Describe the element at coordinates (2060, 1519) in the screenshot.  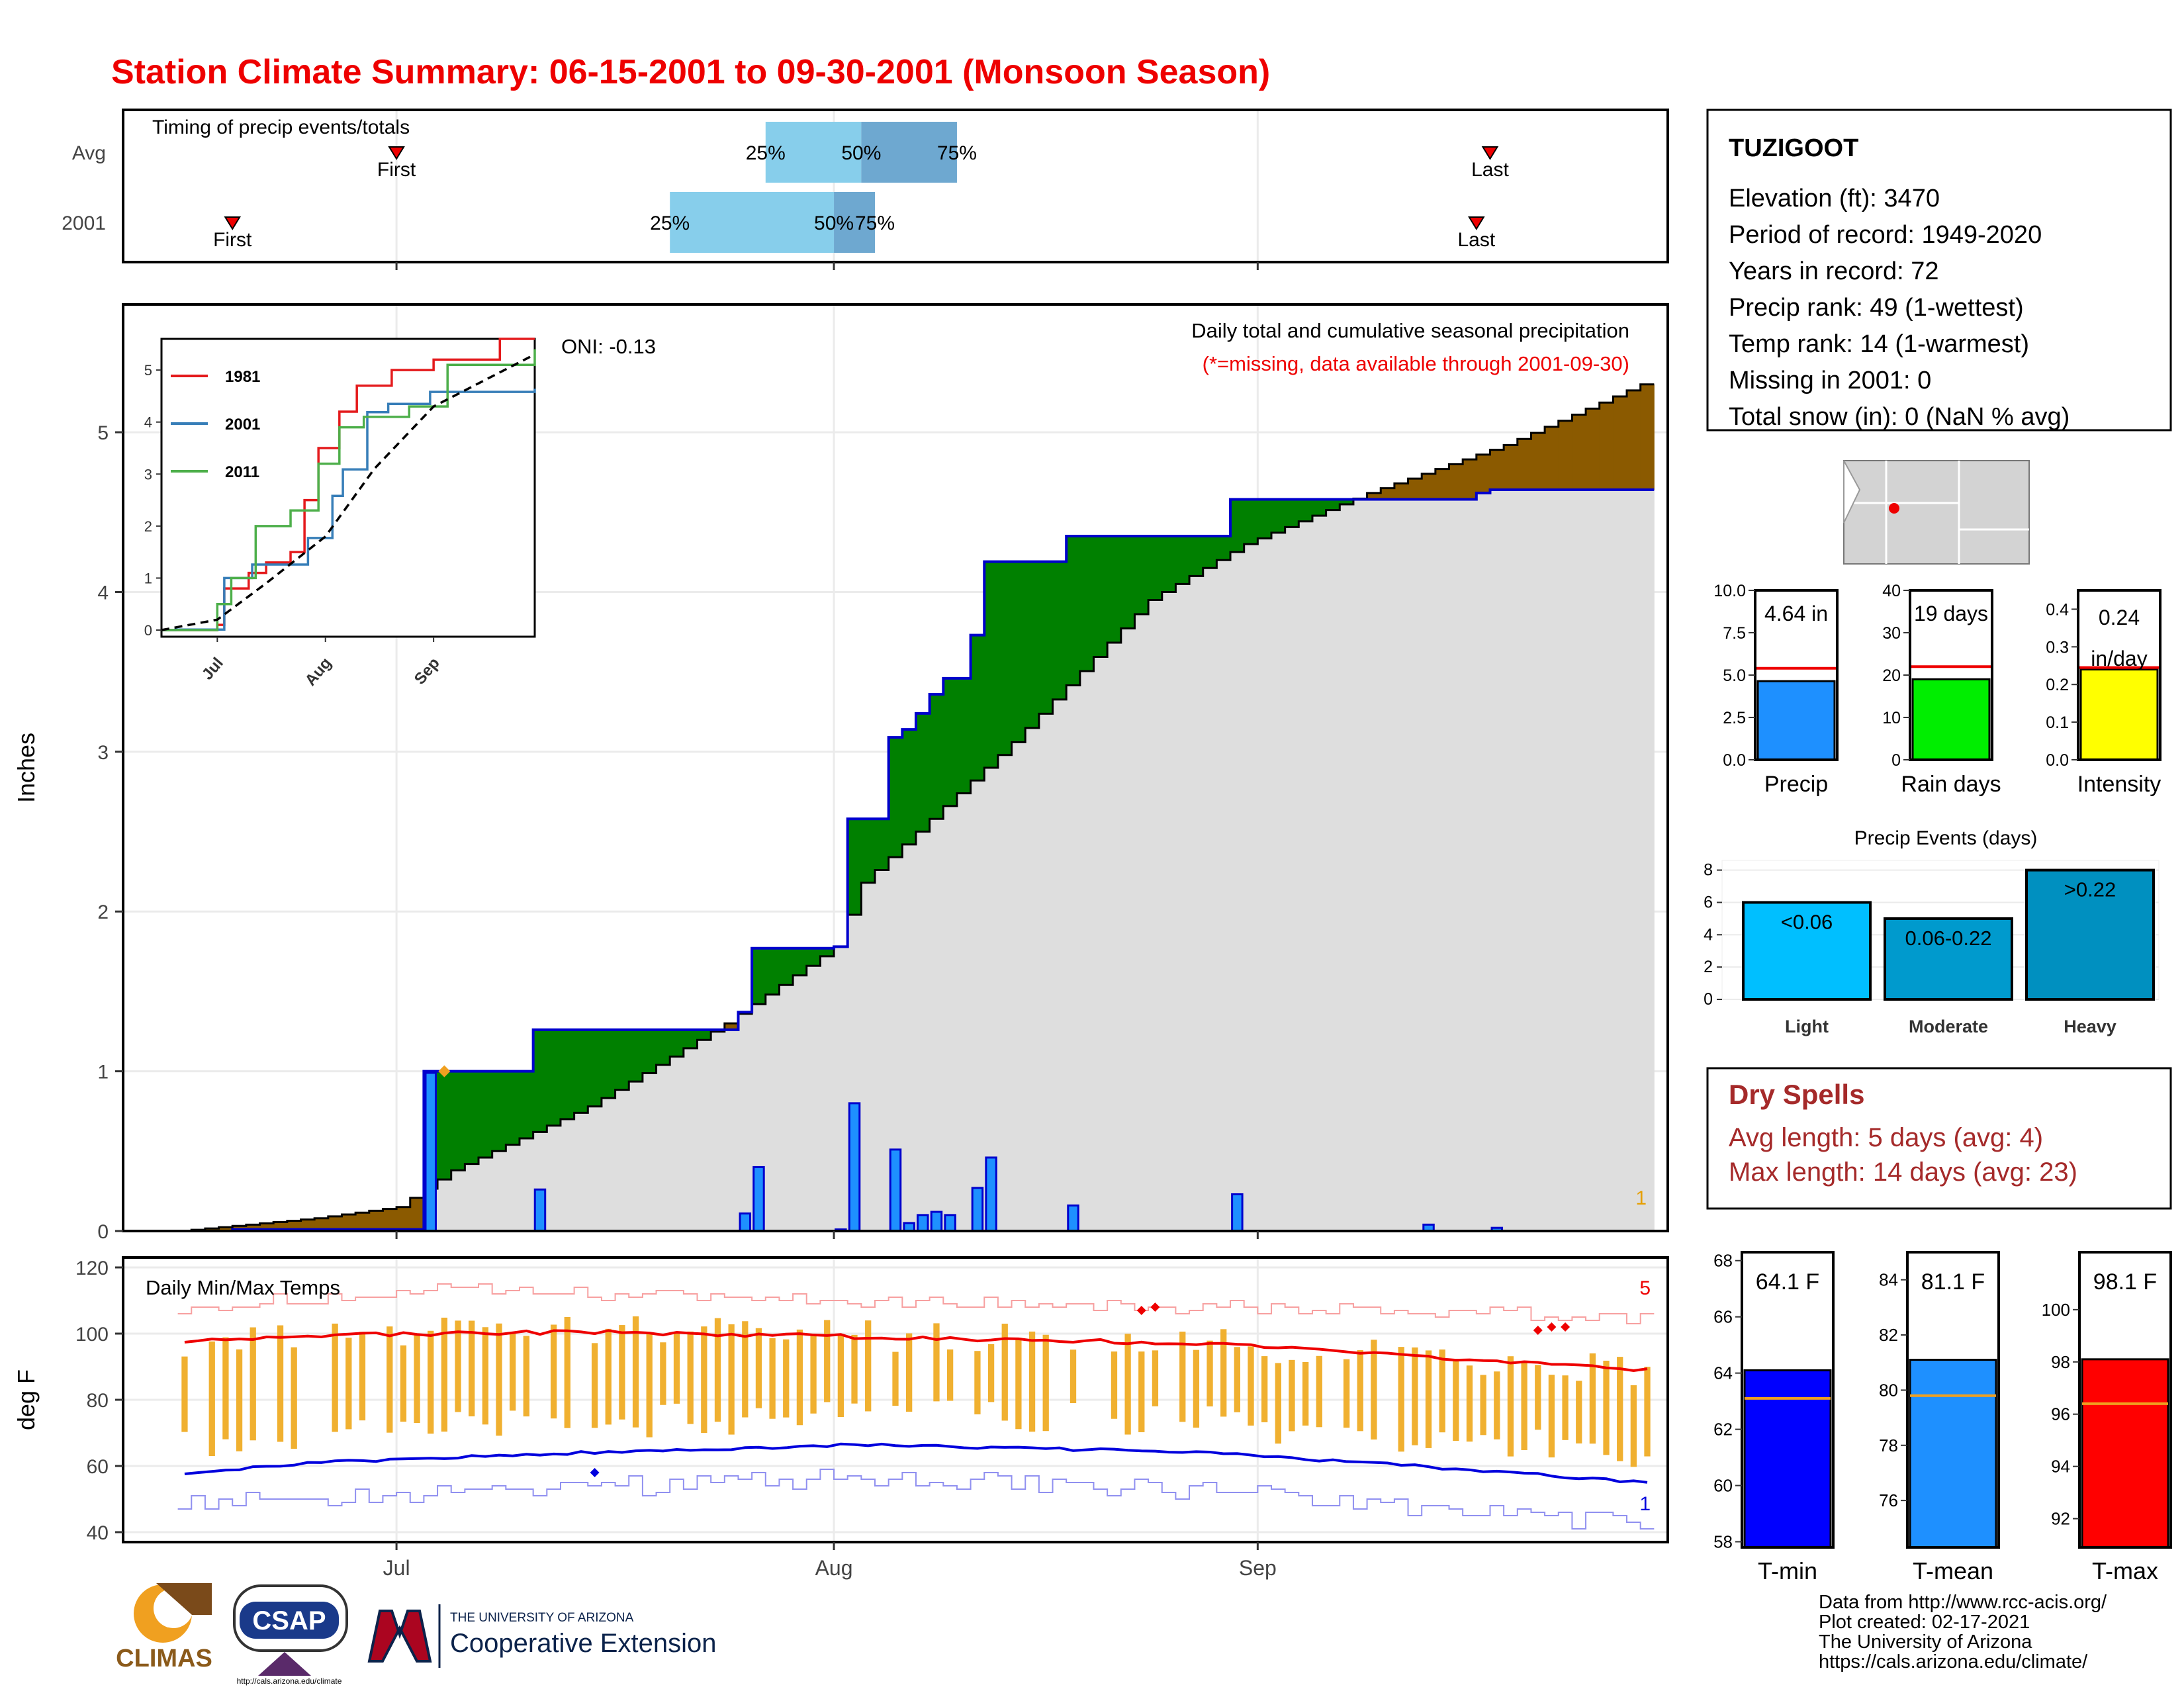
I see `temp-bar-tick: 92` at that location.